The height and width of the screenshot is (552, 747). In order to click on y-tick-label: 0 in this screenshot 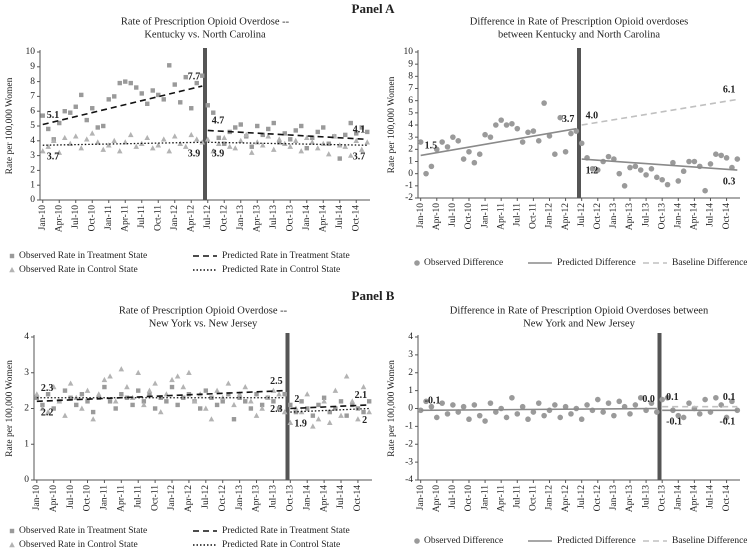, I will do `click(410, 409)`.